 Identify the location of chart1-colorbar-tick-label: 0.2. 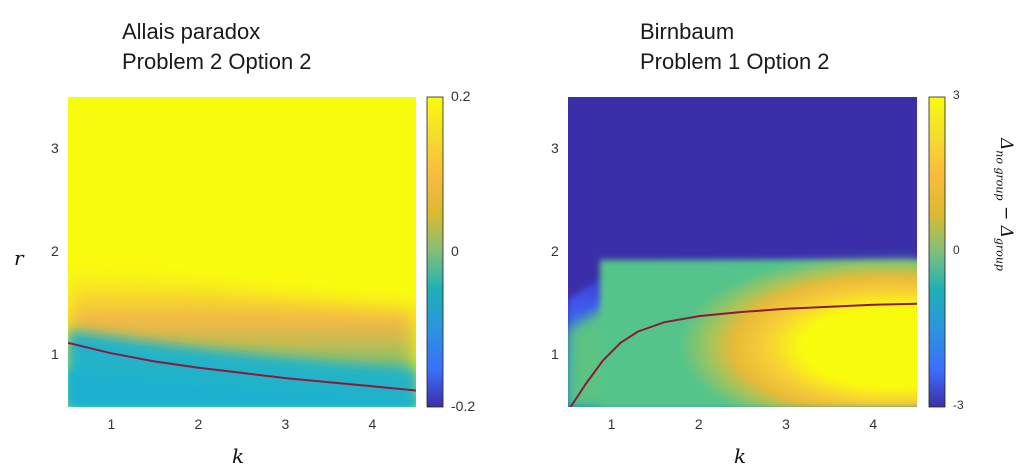
(460, 96).